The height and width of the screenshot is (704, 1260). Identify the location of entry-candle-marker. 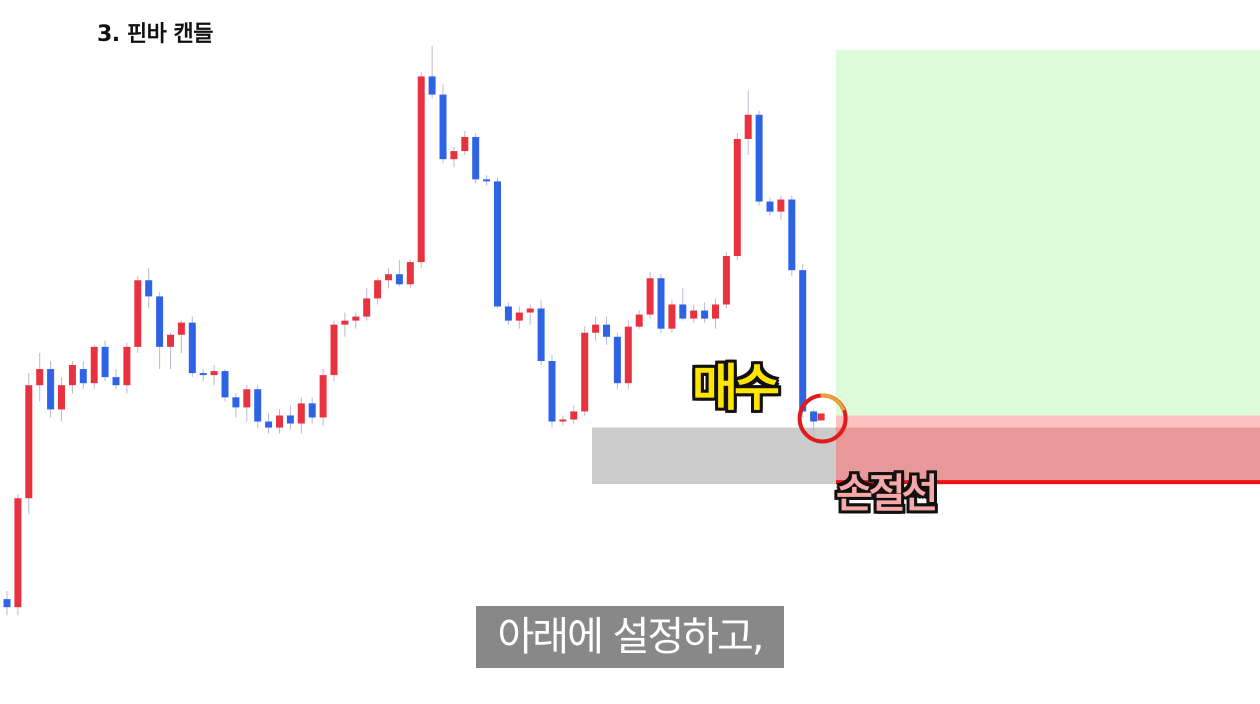
(821, 417).